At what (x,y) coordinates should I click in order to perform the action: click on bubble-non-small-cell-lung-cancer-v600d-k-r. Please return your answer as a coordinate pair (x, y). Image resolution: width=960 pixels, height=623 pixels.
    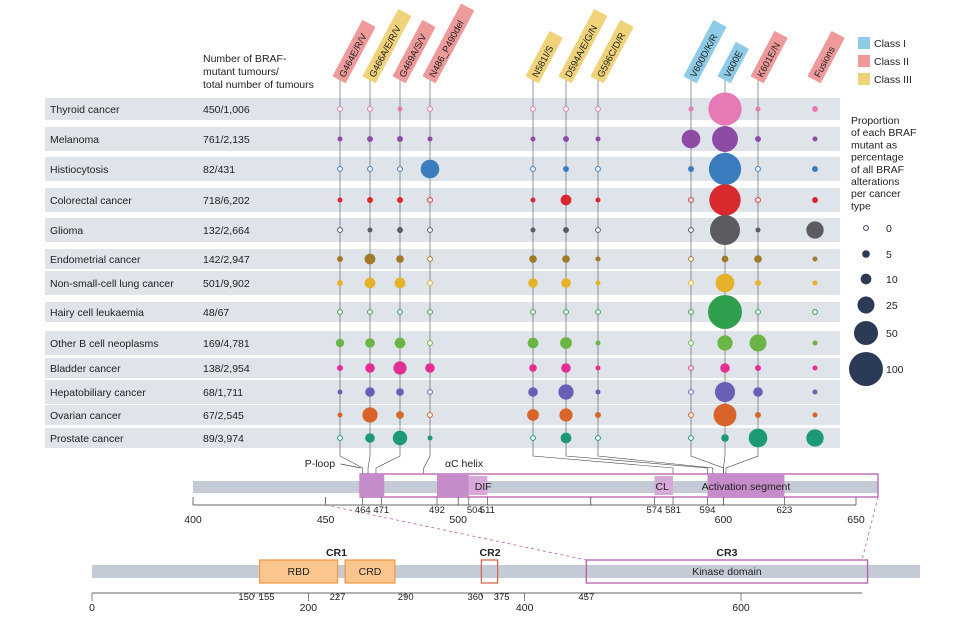
    Looking at the image, I should click on (691, 283).